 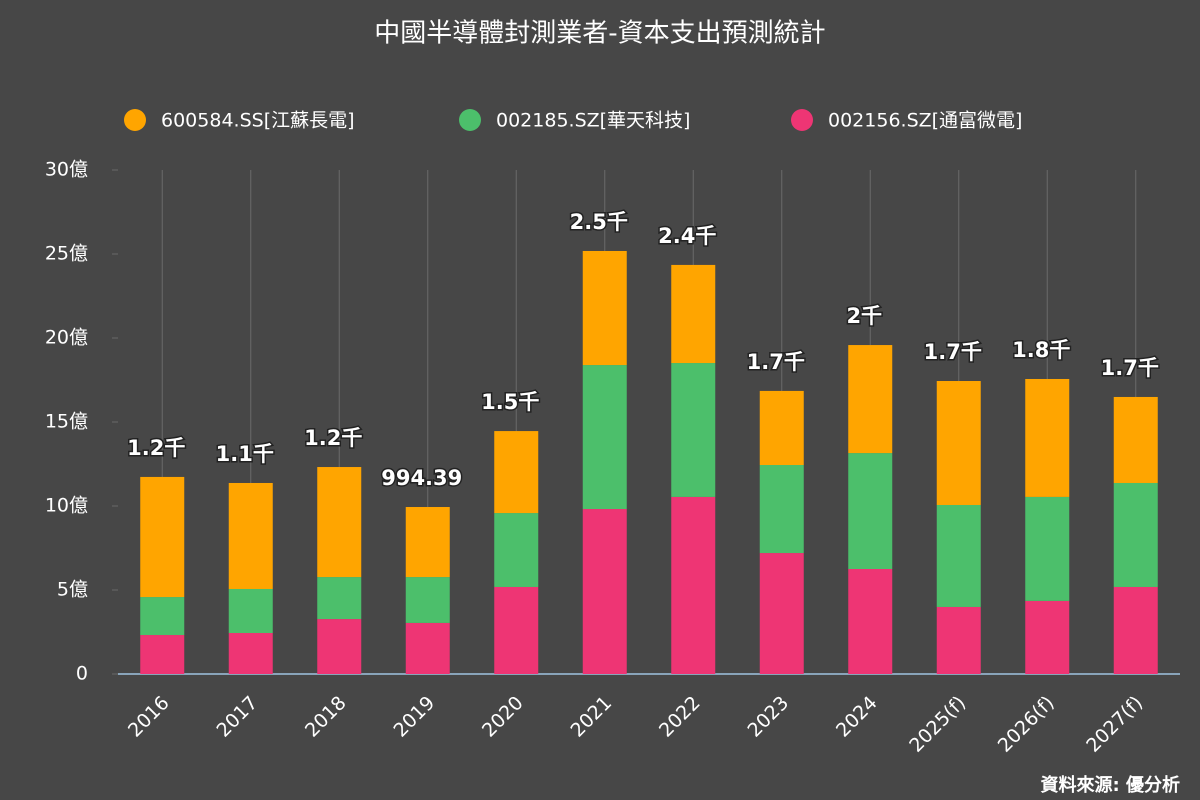 What do you see at coordinates (599, 34) in the screenshot?
I see `chart-title: 中國半導體封測業者-資本支出預測統計` at bounding box center [599, 34].